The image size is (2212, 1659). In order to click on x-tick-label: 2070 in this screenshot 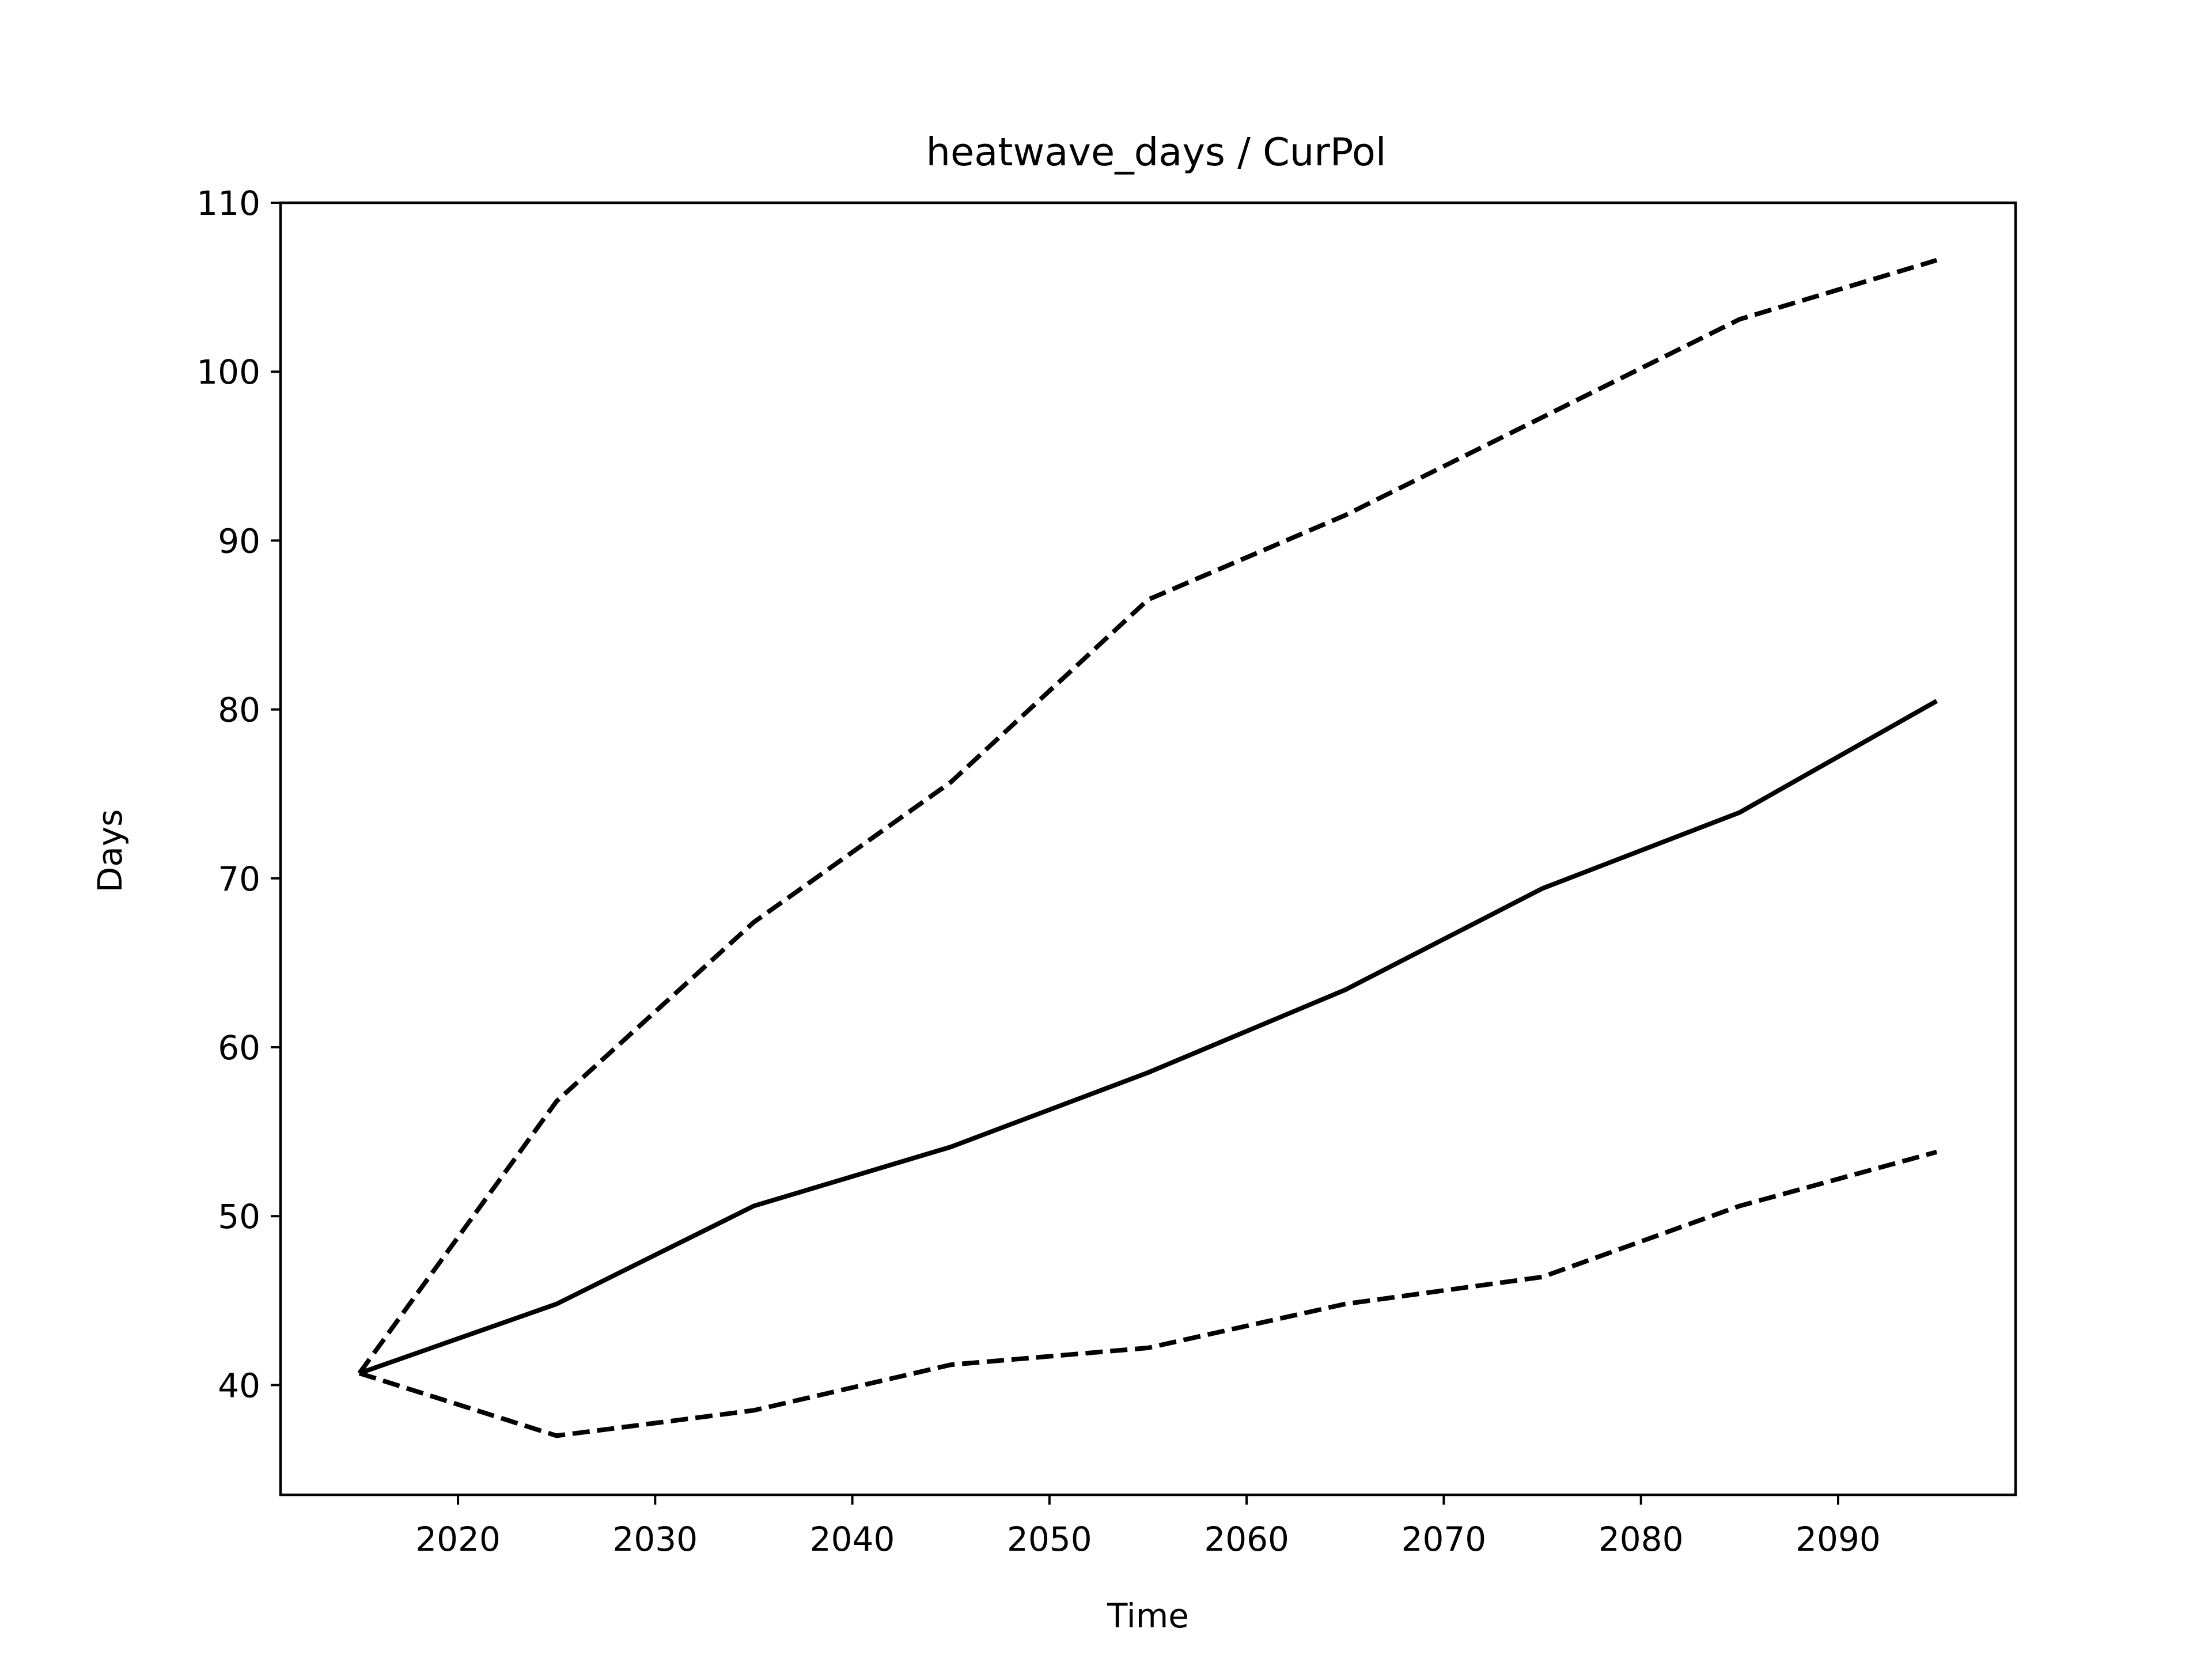, I will do `click(1444, 1539)`.